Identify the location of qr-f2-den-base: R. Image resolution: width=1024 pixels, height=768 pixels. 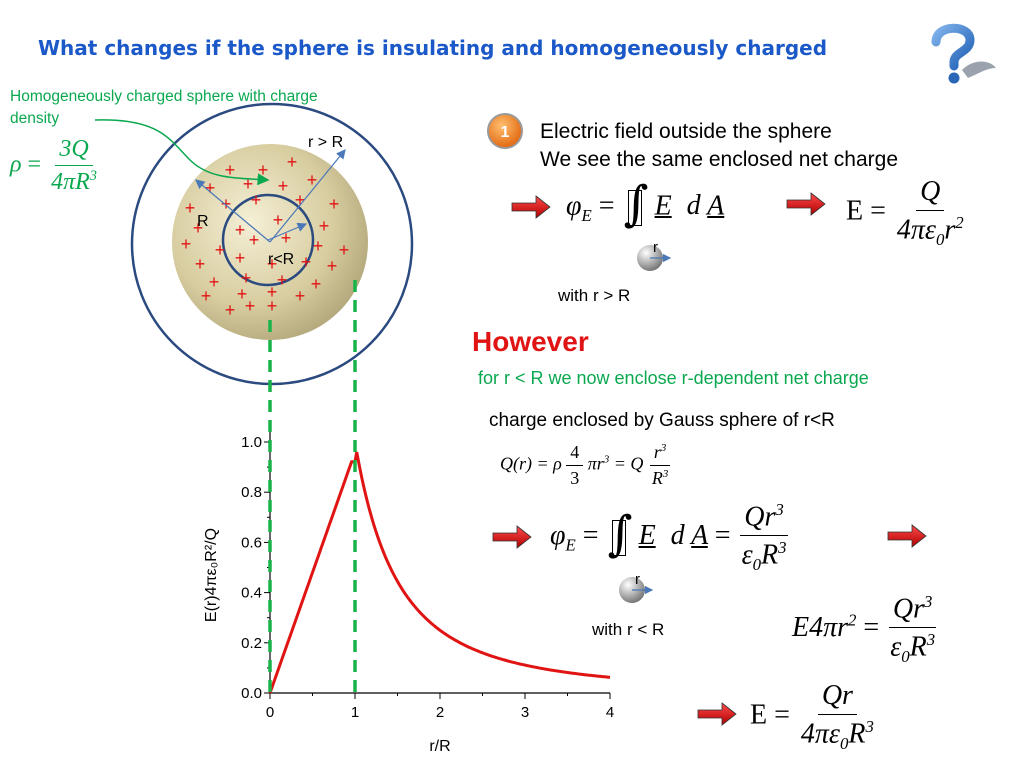
(657, 478).